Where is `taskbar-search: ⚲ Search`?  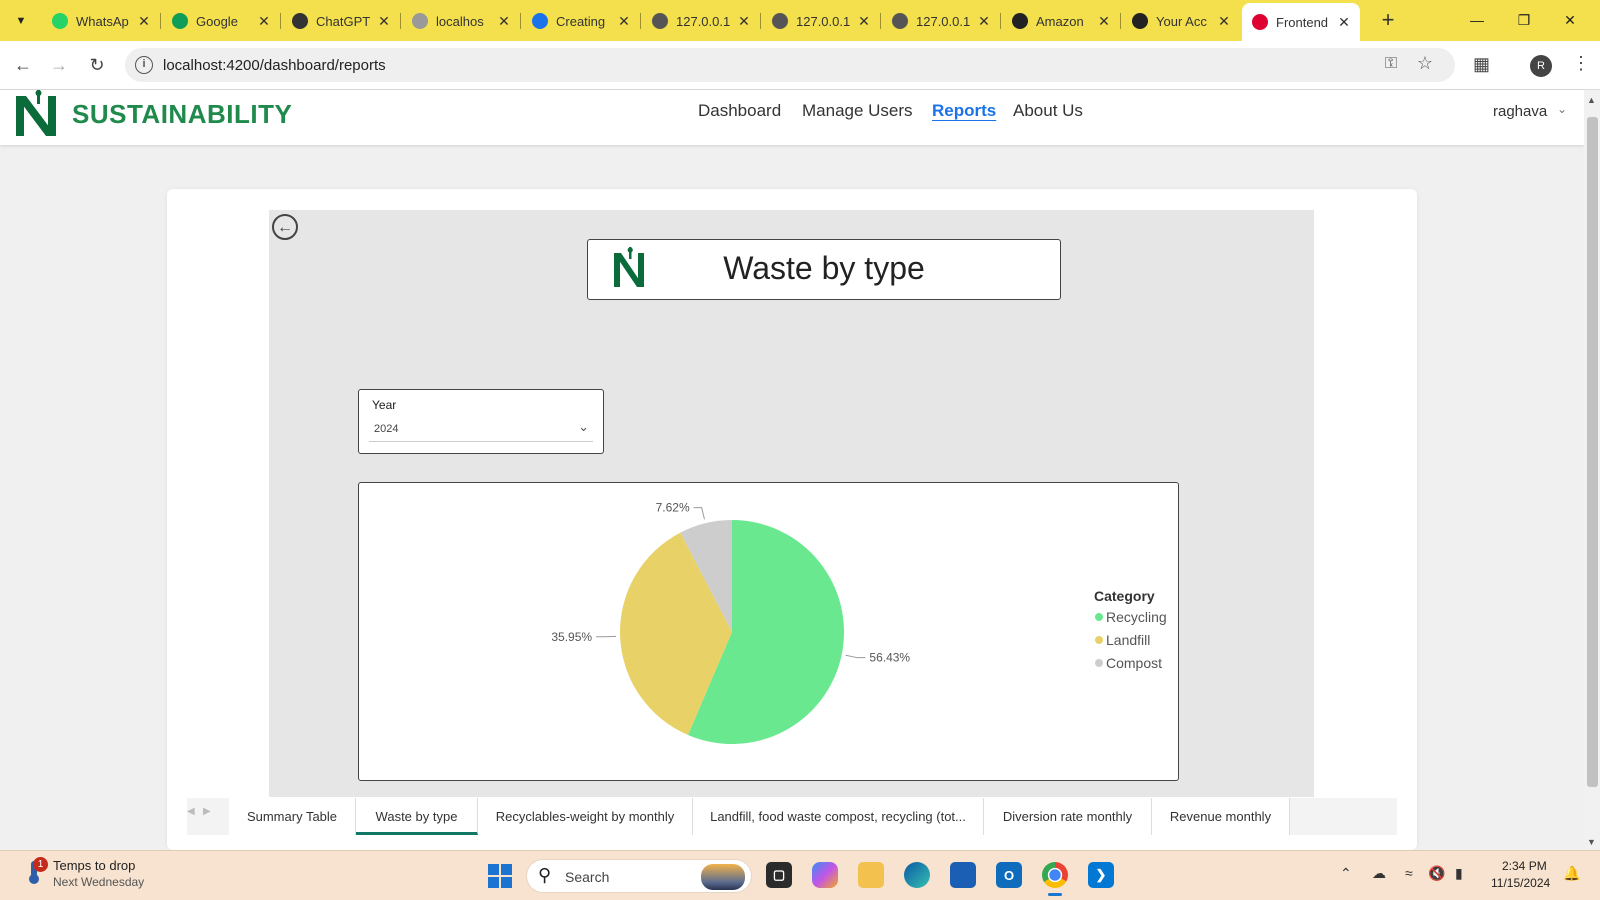 taskbar-search: ⚲ Search is located at coordinates (639, 876).